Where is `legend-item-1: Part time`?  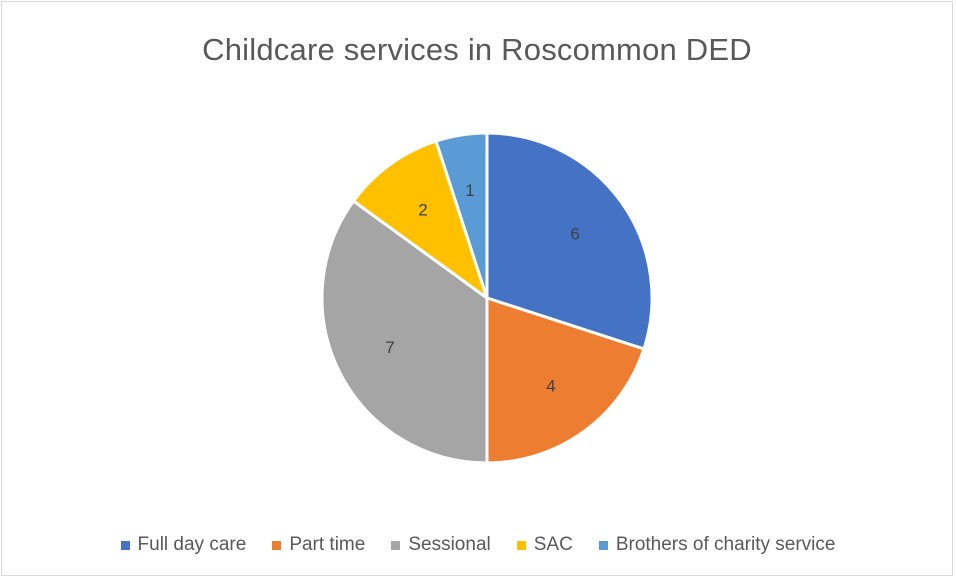
legend-item-1: Part time is located at coordinates (318, 545).